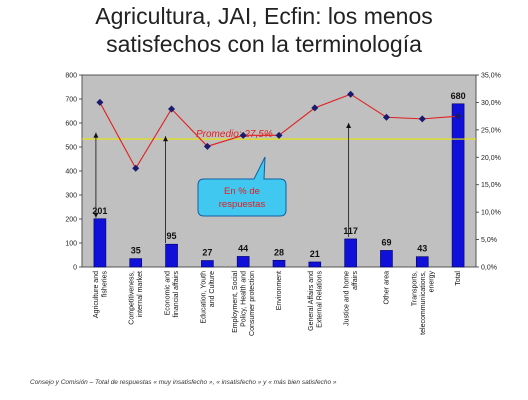 This screenshot has height=400, width=528. I want to click on right-tick-label-1: 5,0%, so click(489, 240).